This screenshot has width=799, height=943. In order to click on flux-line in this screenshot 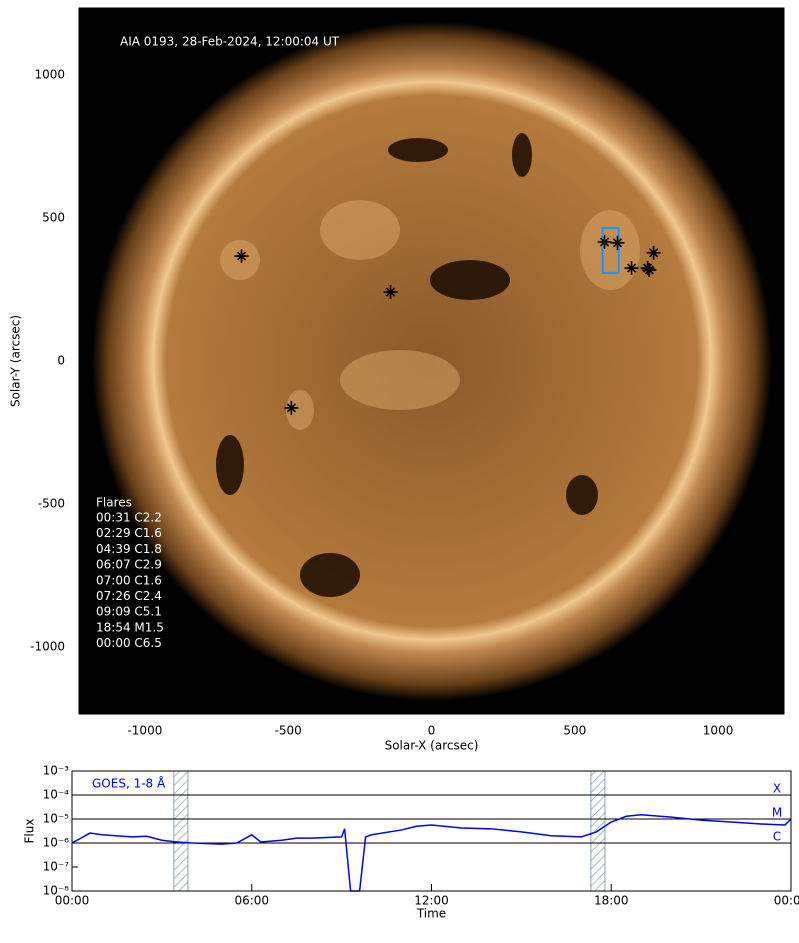, I will do `click(431, 853)`.